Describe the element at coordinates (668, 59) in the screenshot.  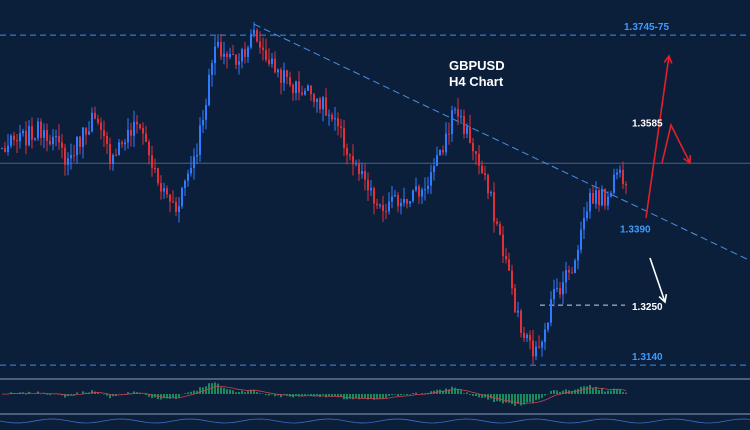
I see `up-arrow-to-target-head` at that location.